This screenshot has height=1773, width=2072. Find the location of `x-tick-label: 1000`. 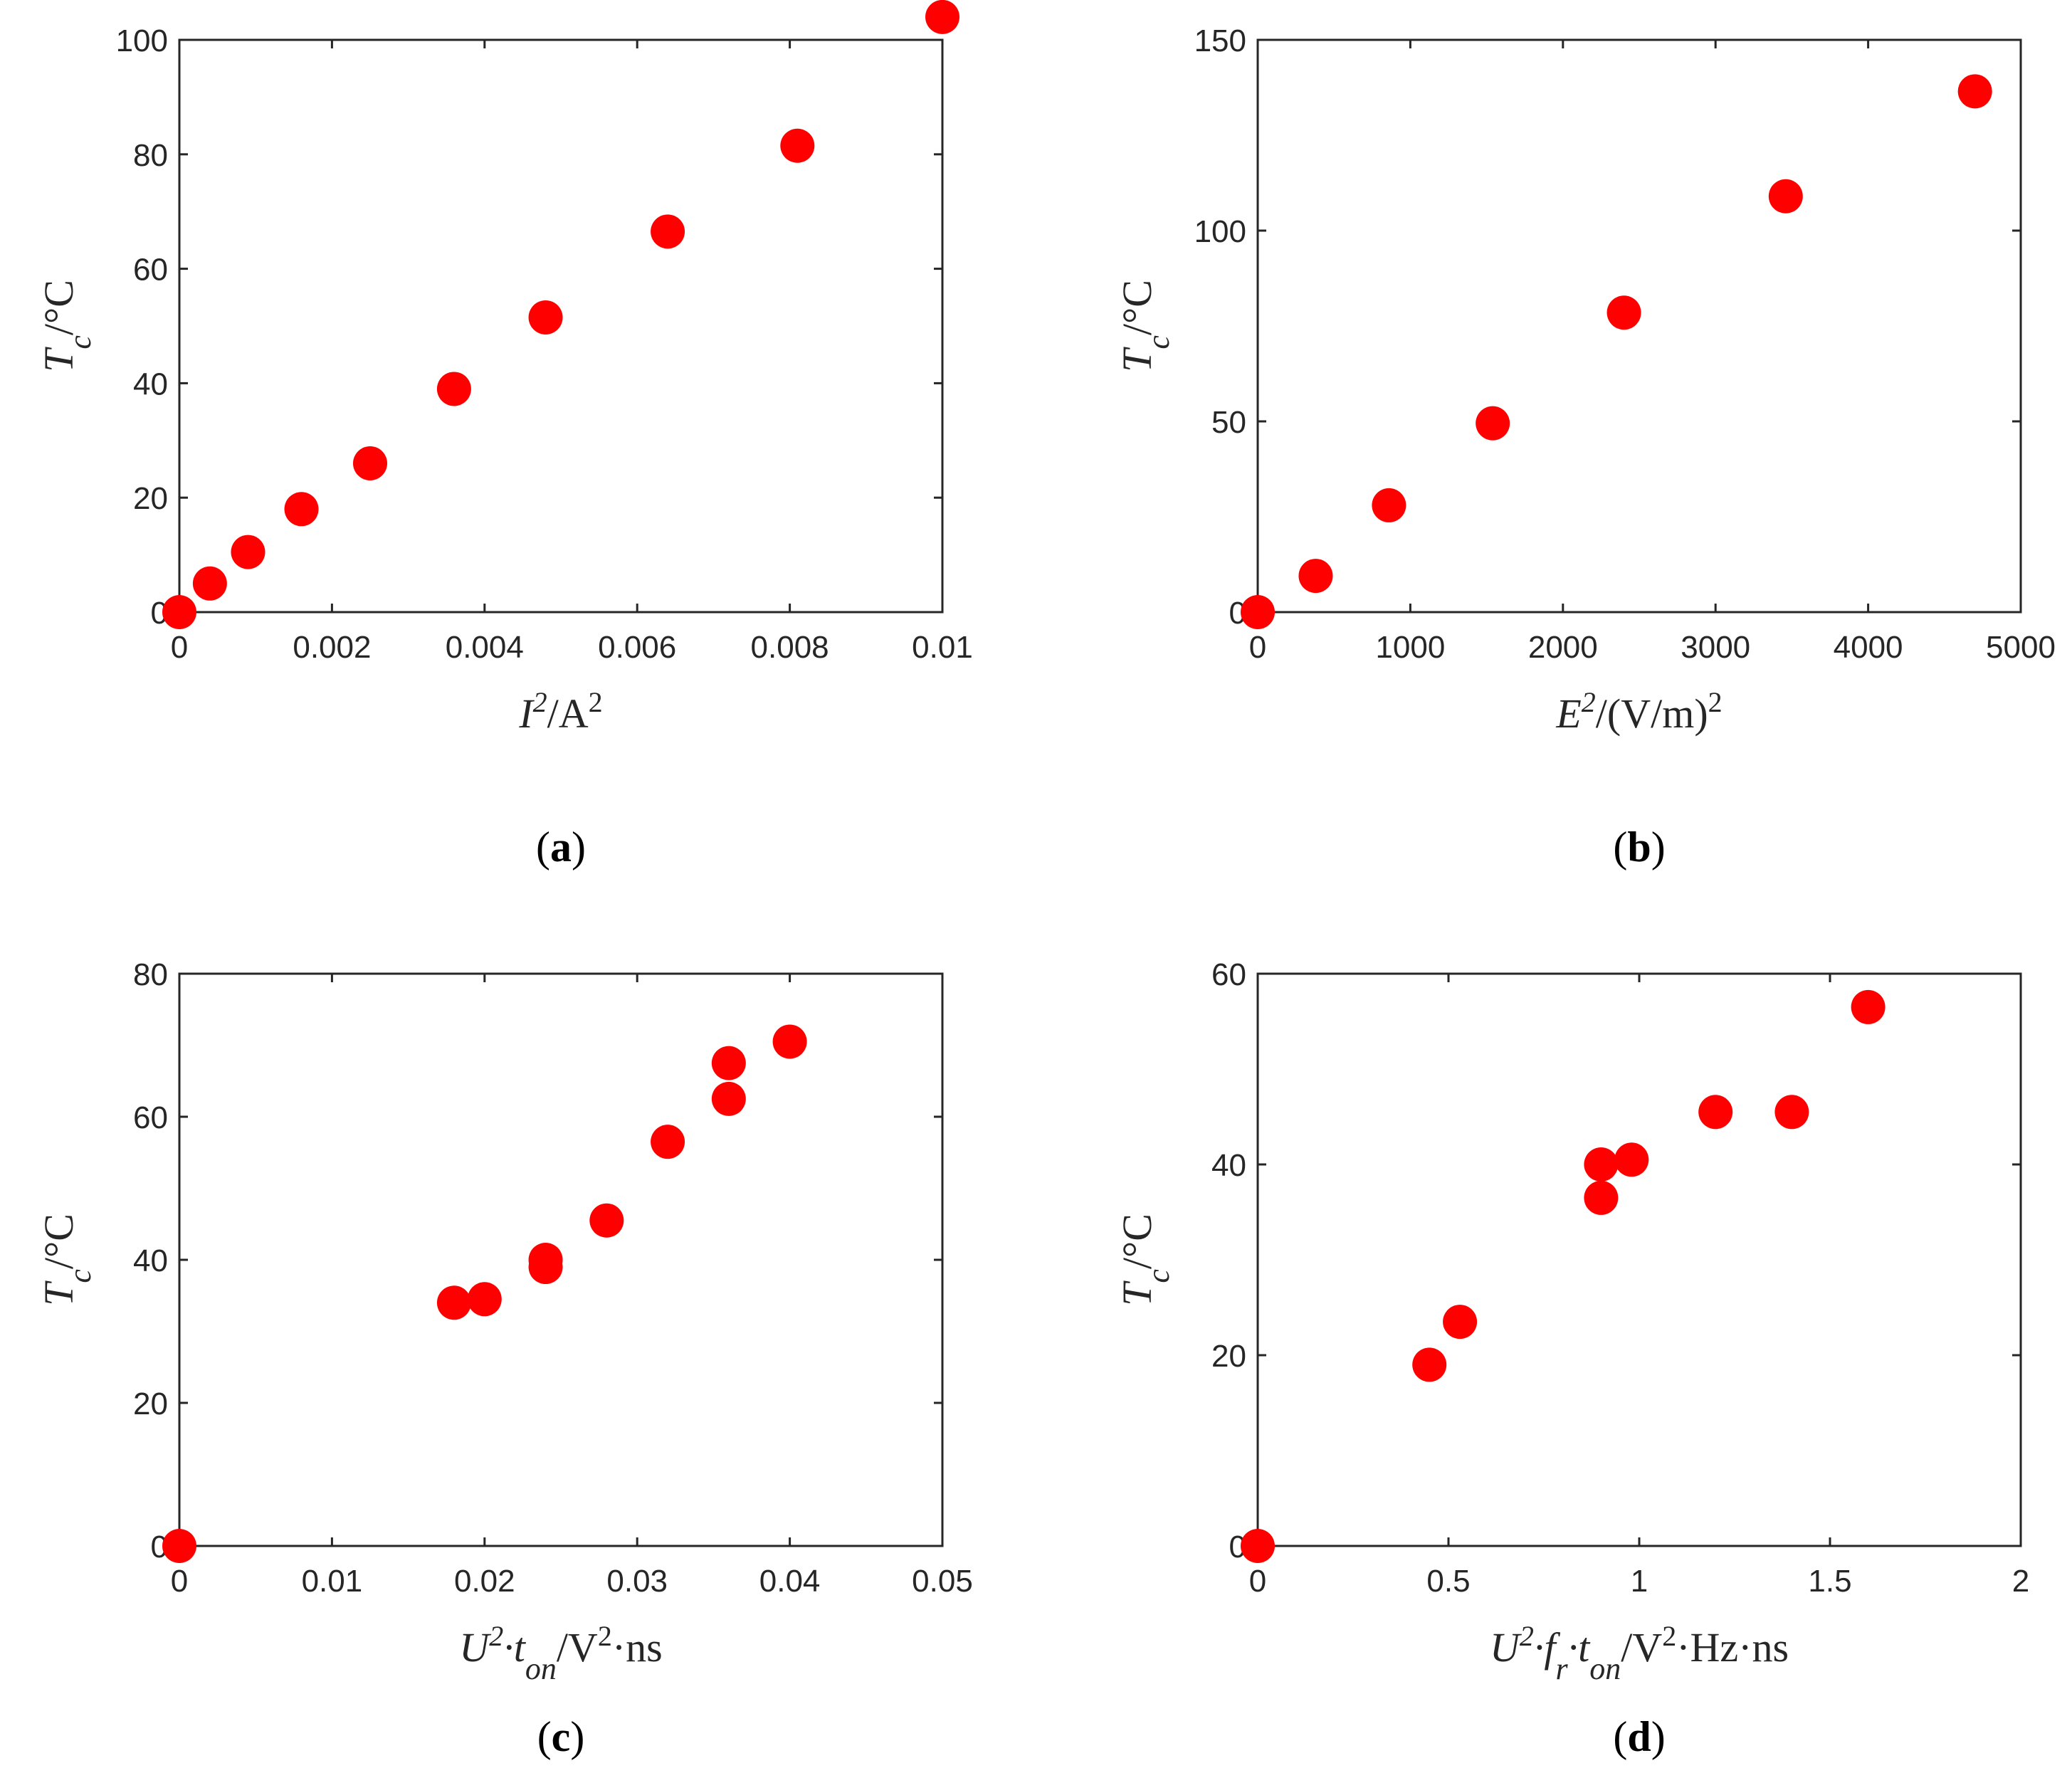

x-tick-label: 1000 is located at coordinates (1410, 648).